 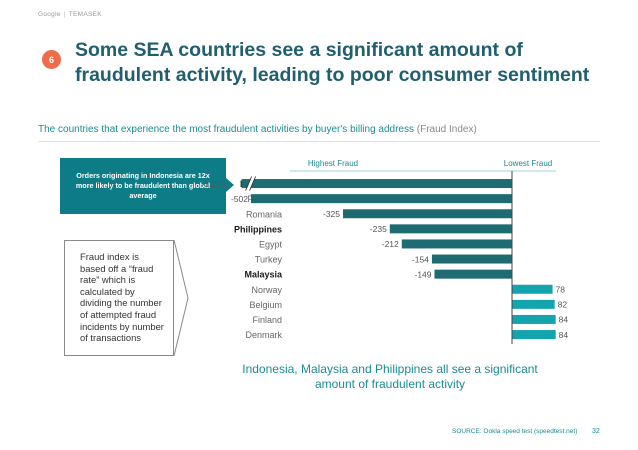 I want to click on bar-philippines, so click(x=450, y=229).